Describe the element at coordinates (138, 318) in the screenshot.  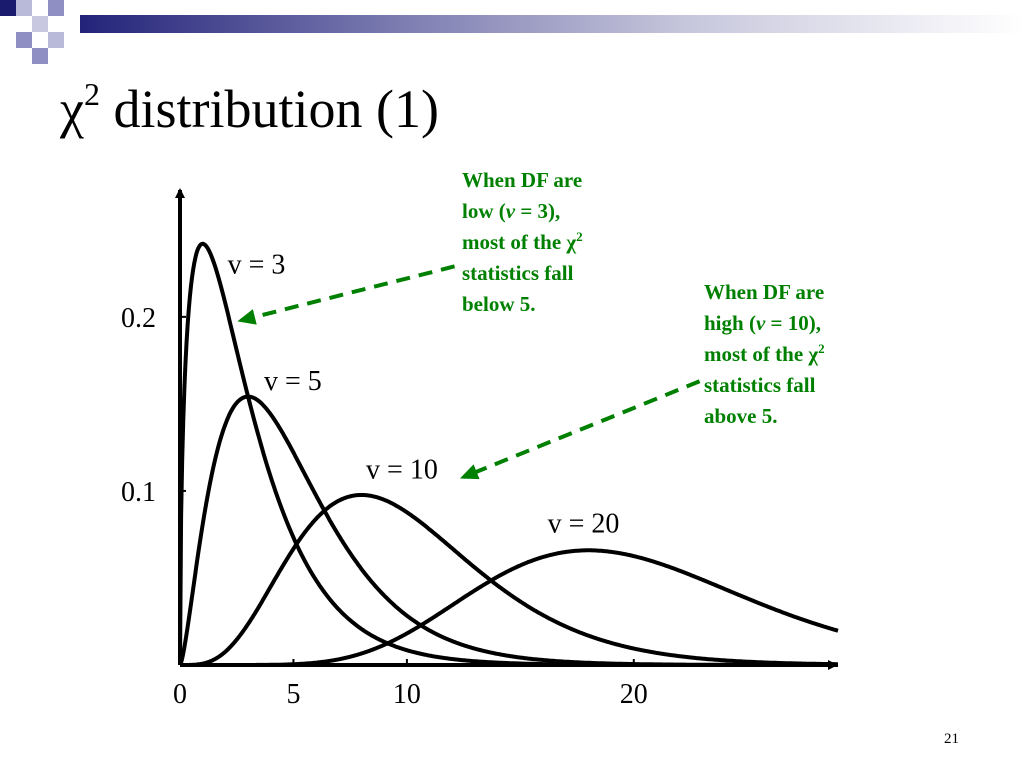
I see `y-tick-label: 0.2` at that location.